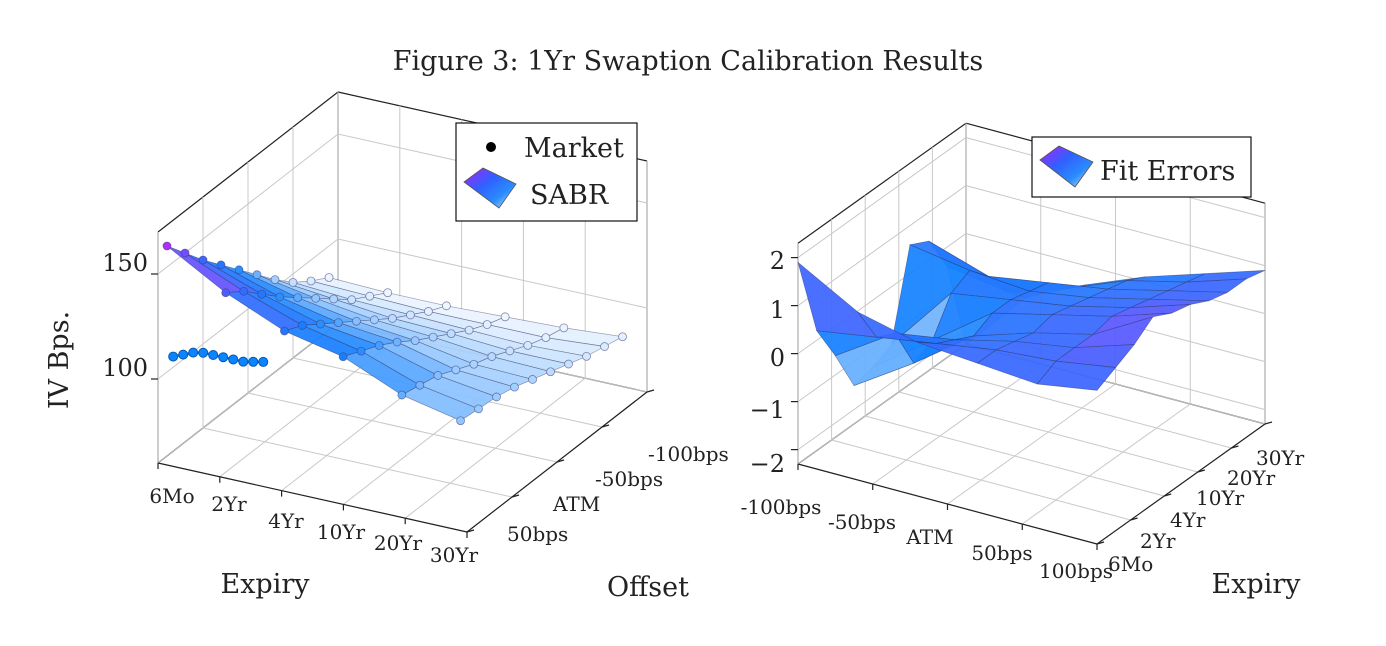 Image resolution: width=1386 pixels, height=646 pixels. I want to click on sabr-swatch-icon, so click(490, 188).